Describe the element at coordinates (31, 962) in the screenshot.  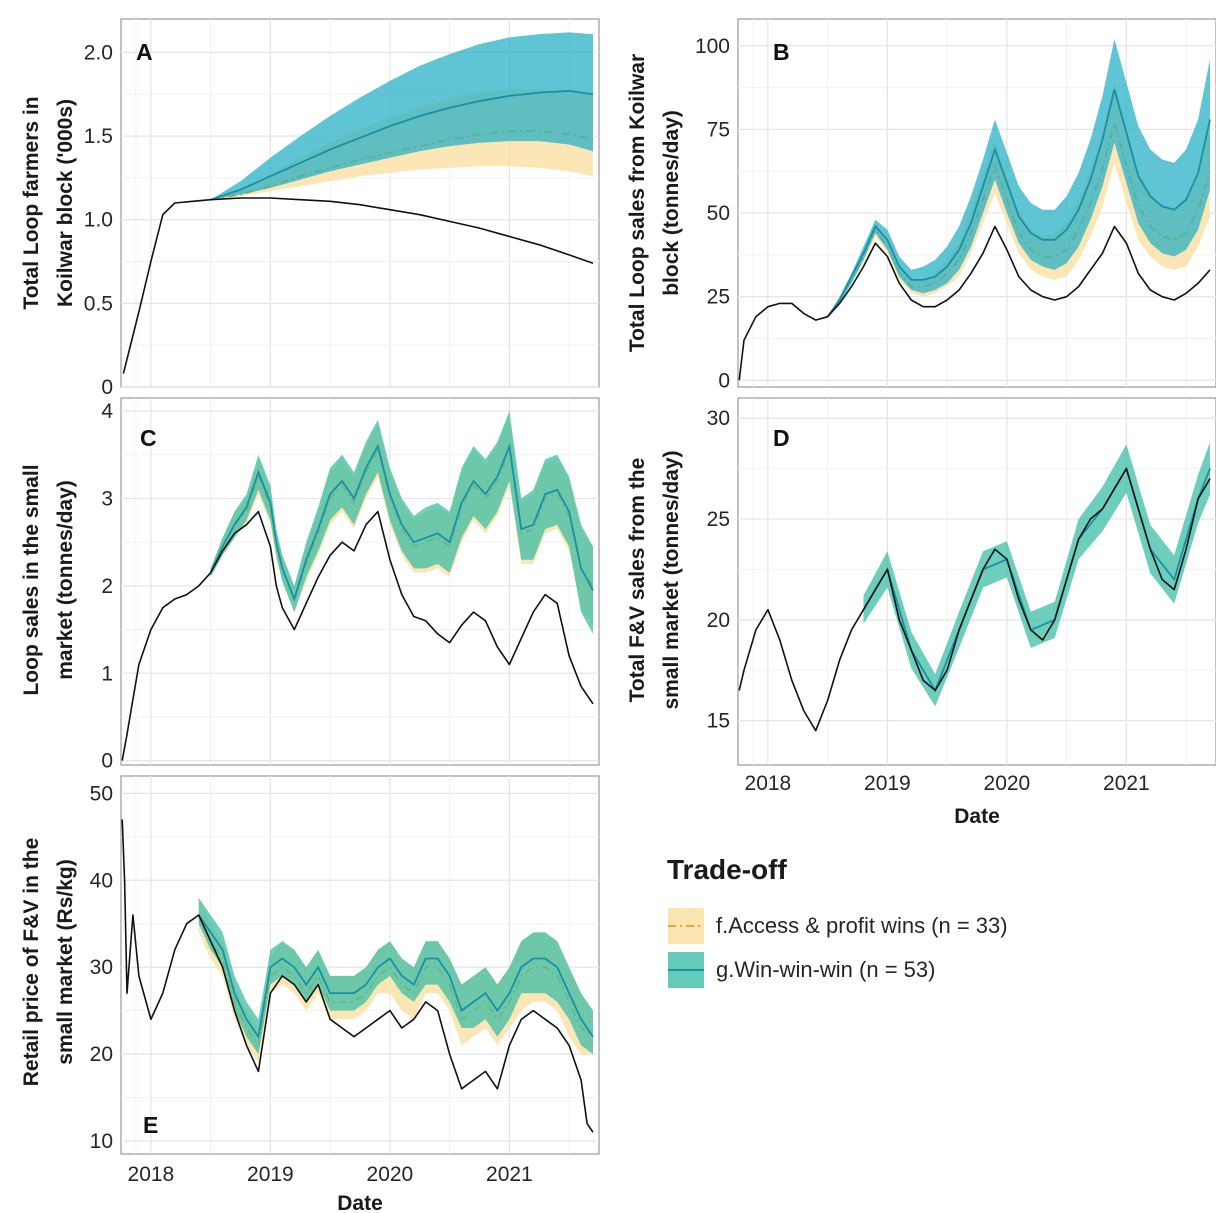
I see `y-axis-label: Retail price of F&V in the` at that location.